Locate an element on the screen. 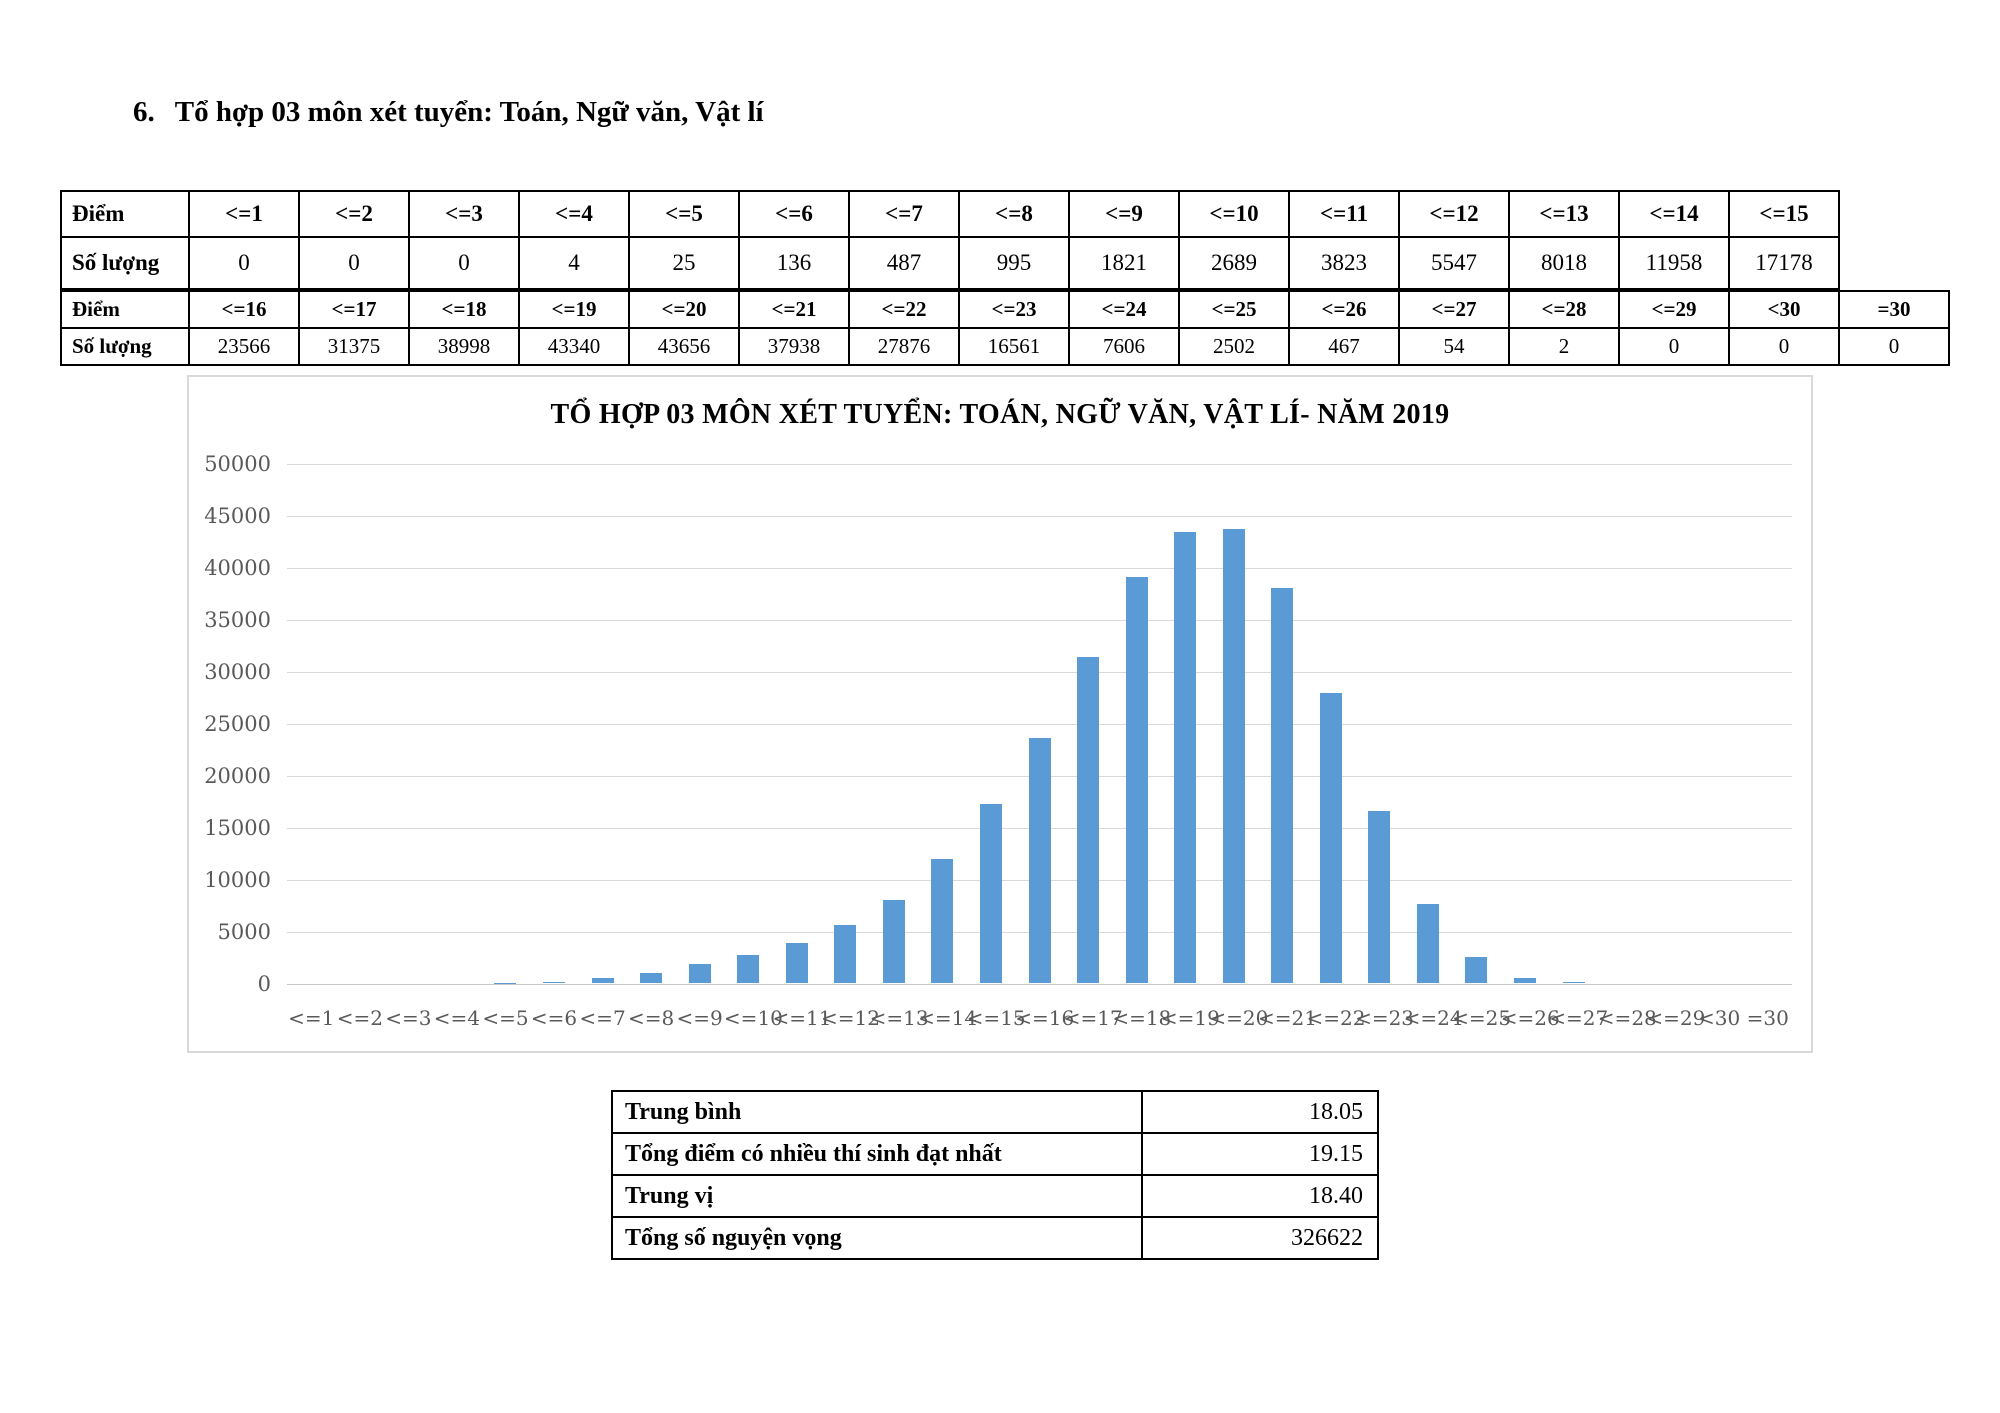  summary-value: 19.15 is located at coordinates (1260, 1154).